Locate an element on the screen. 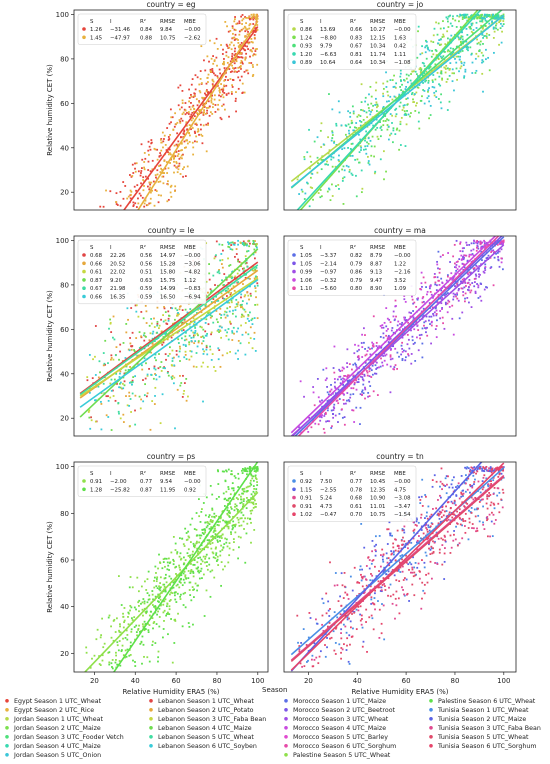 This screenshot has width=550, height=764. x-tick-label: 80 is located at coordinates (216, 681).